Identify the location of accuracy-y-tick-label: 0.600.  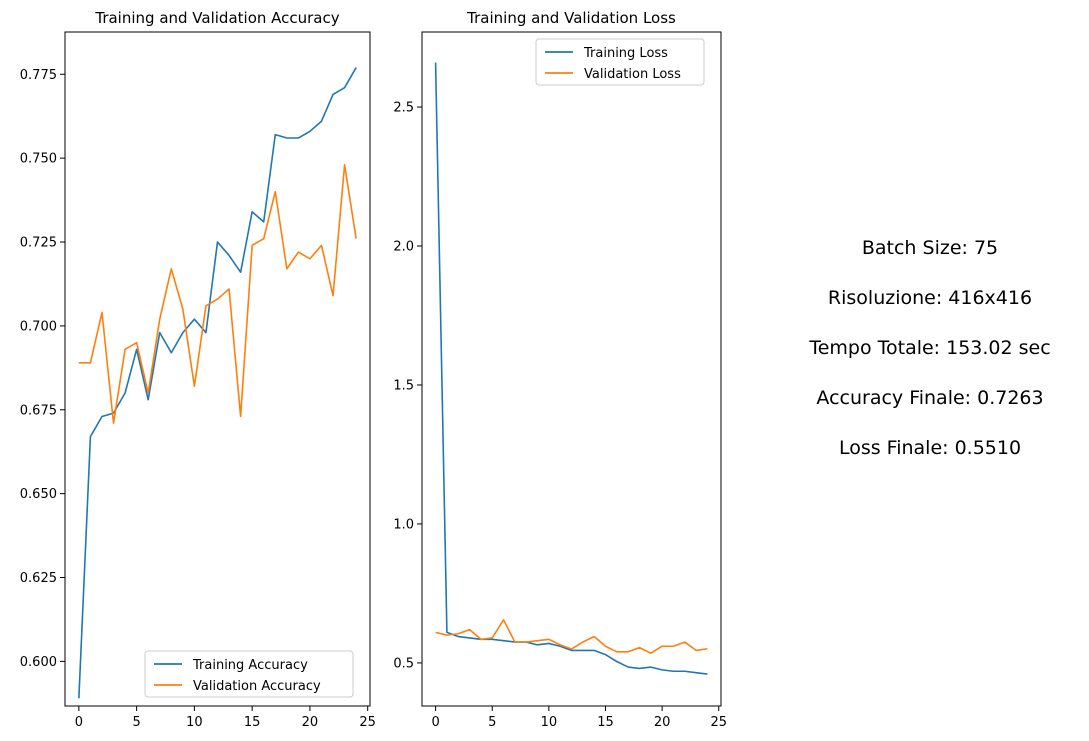
(38, 662).